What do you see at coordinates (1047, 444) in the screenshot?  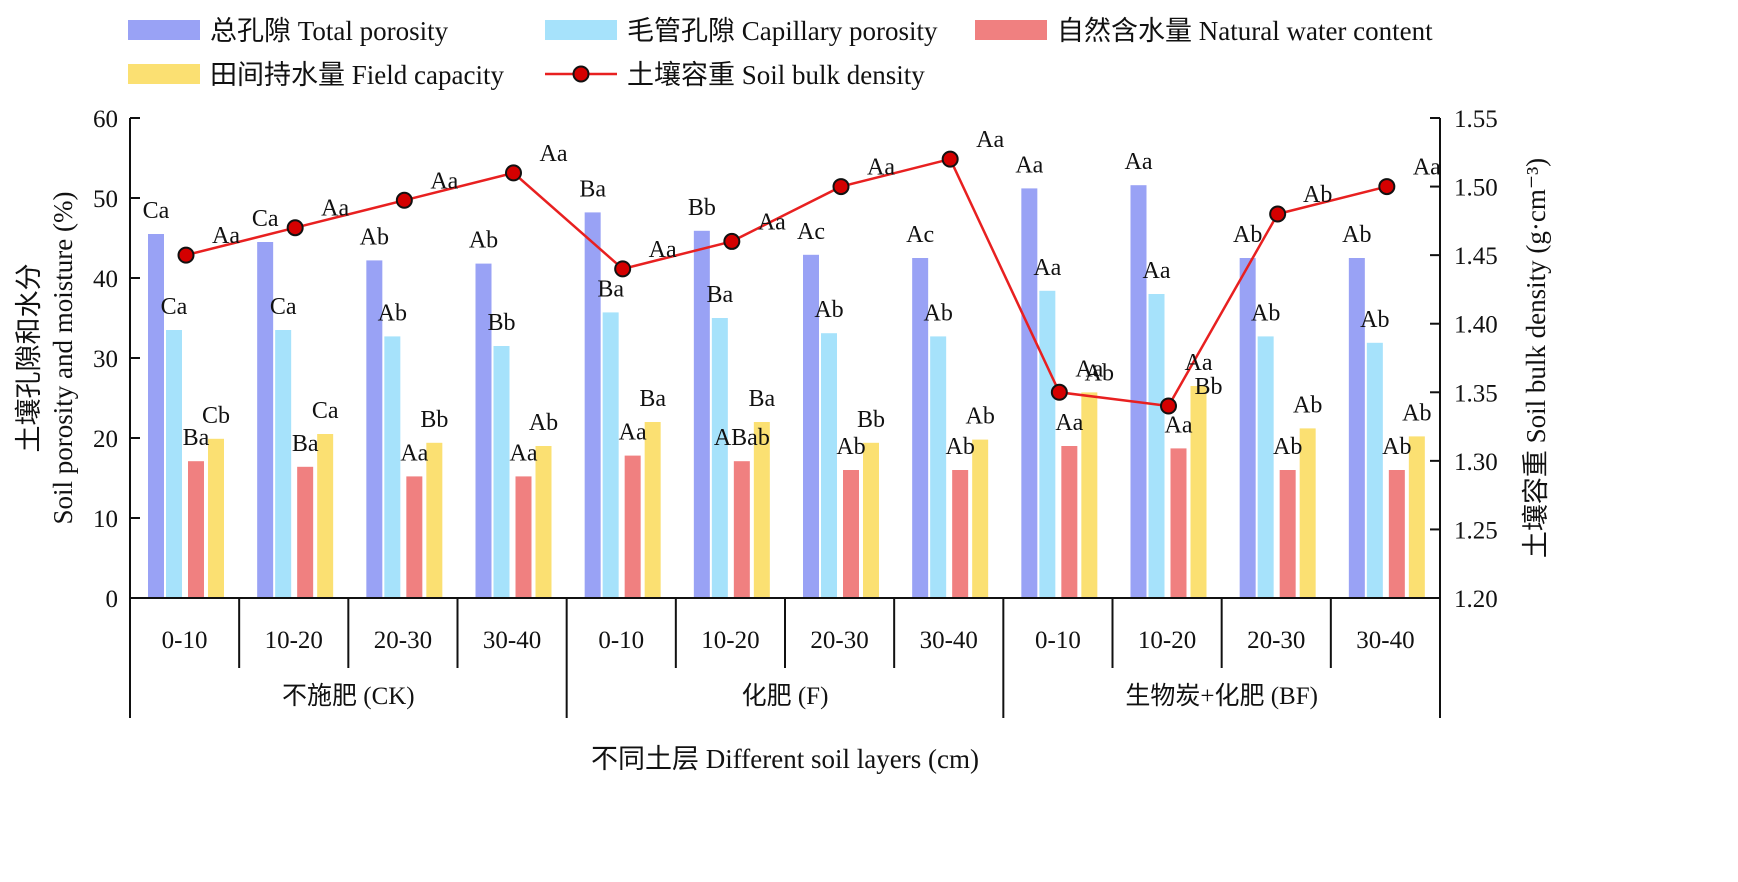 I see `bar-series1-cat8` at bounding box center [1047, 444].